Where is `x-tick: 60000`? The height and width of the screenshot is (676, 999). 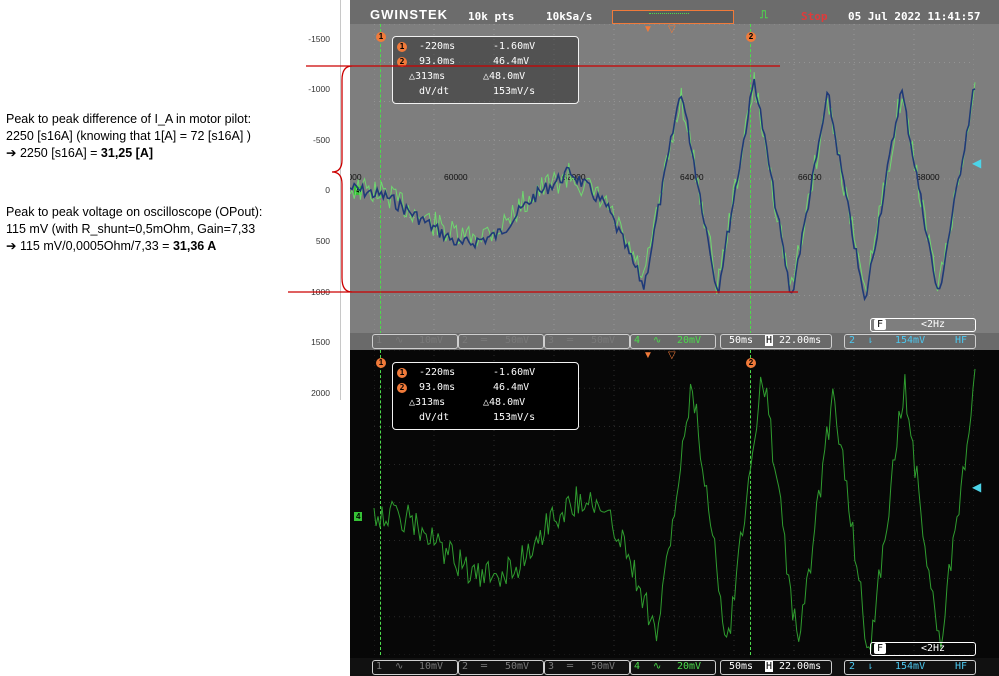
x-tick: 60000 is located at coordinates (456, 177).